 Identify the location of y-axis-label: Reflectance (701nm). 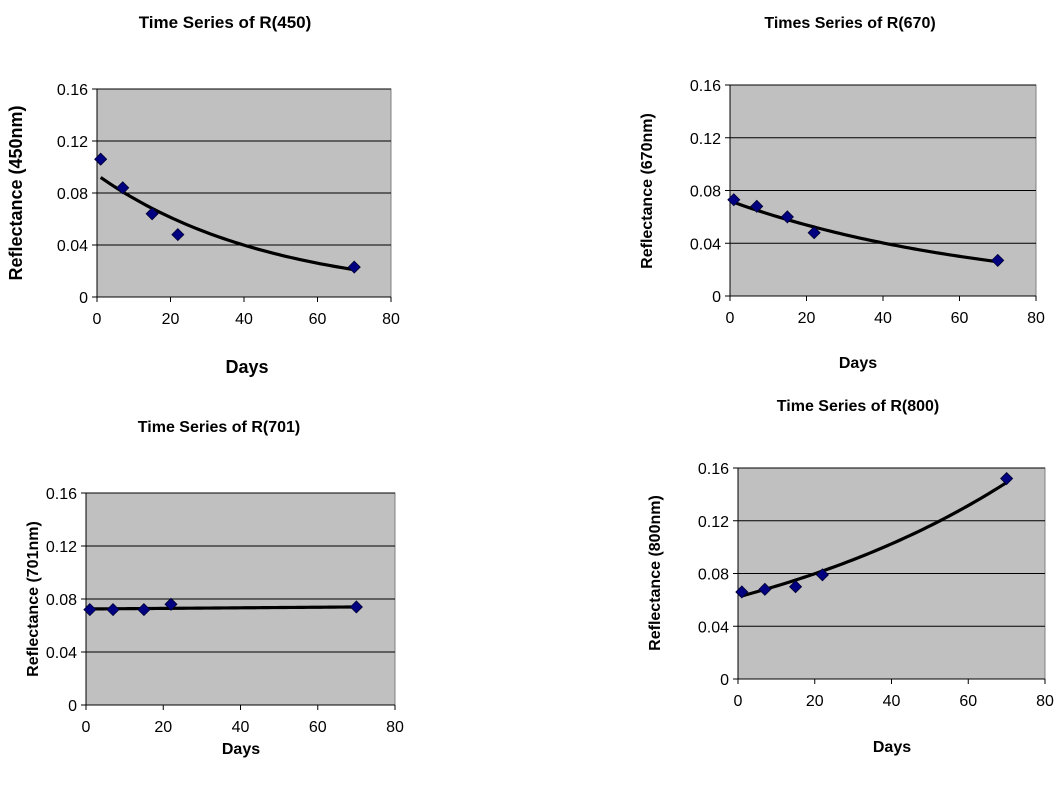
(33, 599).